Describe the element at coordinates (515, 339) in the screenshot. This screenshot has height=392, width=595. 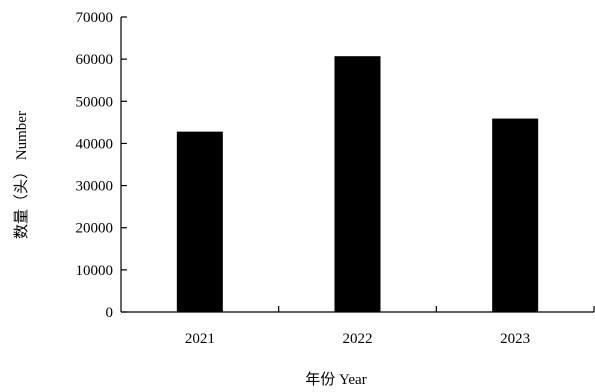
I see `x-tick-label: 2023` at that location.